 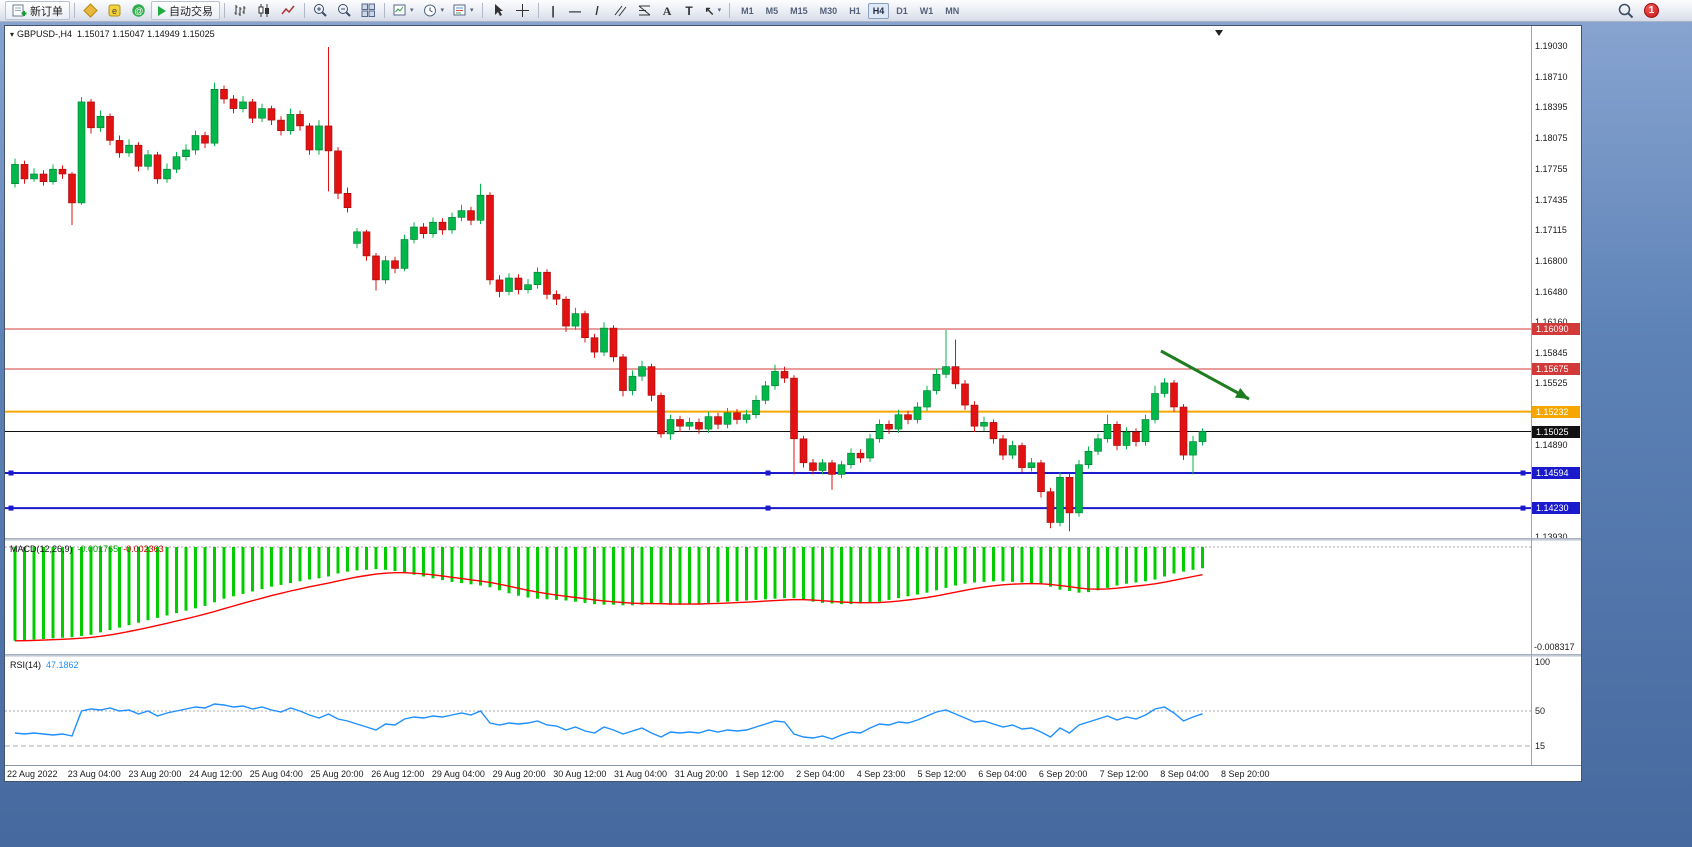 I want to click on price-axis-label: 1.14890, so click(x=1551, y=444).